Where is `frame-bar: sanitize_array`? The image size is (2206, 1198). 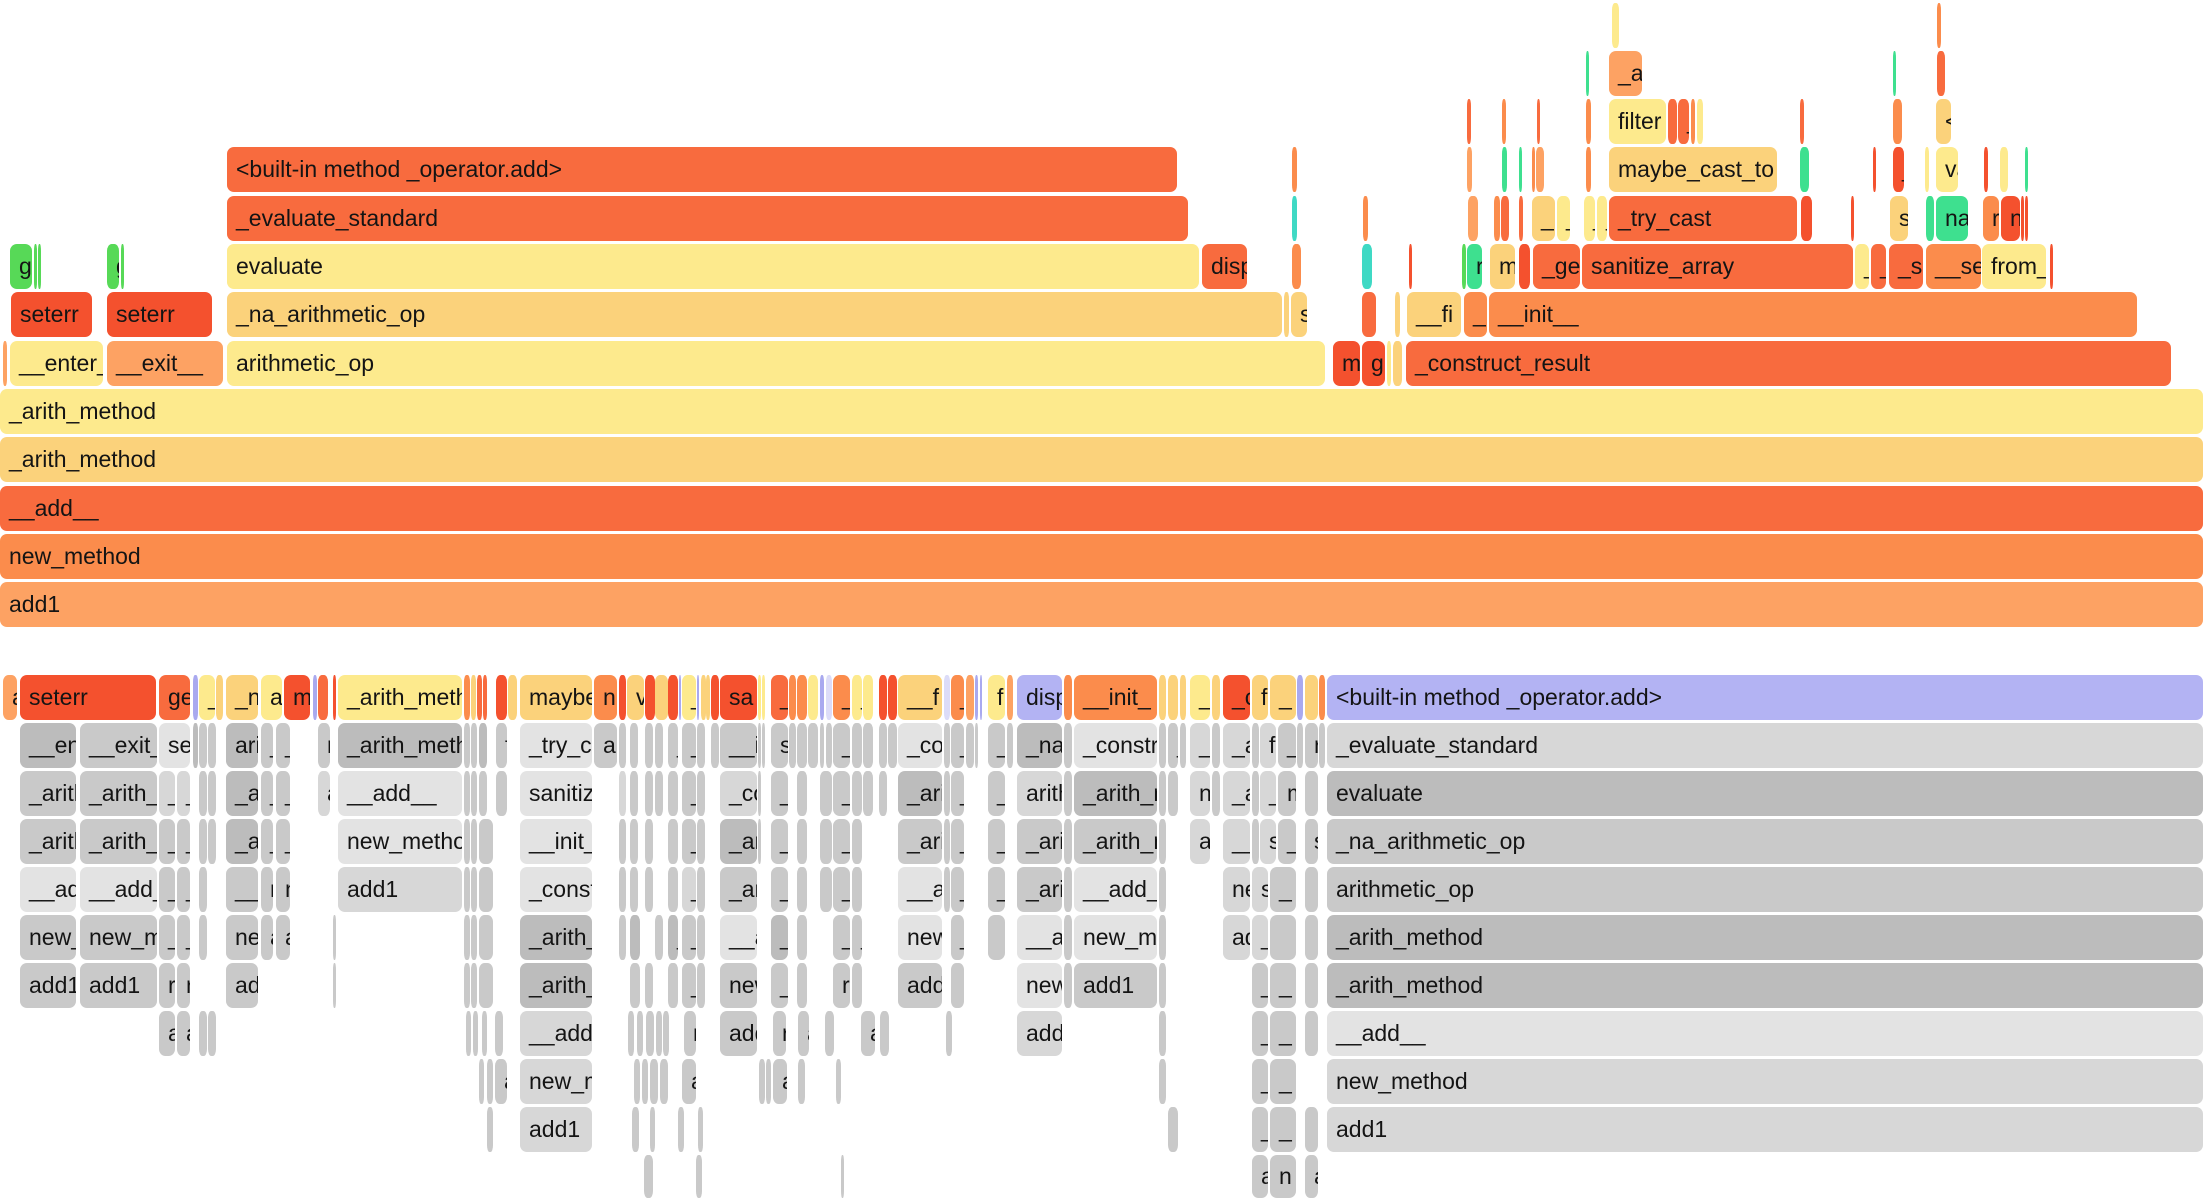
frame-bar: sanitize_array is located at coordinates (1717, 266).